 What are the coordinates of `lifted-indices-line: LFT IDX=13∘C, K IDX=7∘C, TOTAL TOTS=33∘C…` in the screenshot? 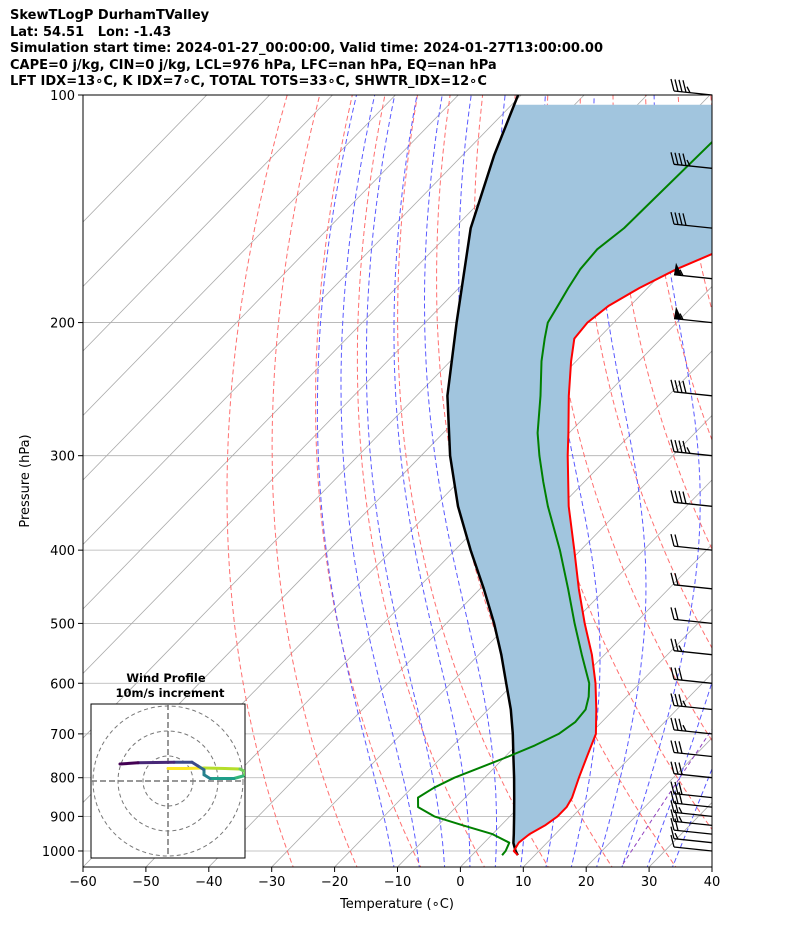 It's located at (248, 81).